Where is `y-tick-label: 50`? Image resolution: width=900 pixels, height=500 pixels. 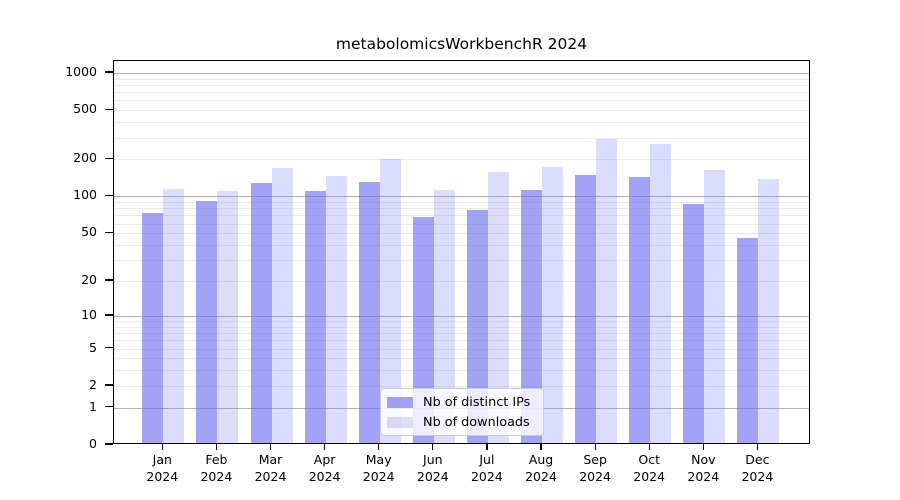
y-tick-label: 50 is located at coordinates (89, 232).